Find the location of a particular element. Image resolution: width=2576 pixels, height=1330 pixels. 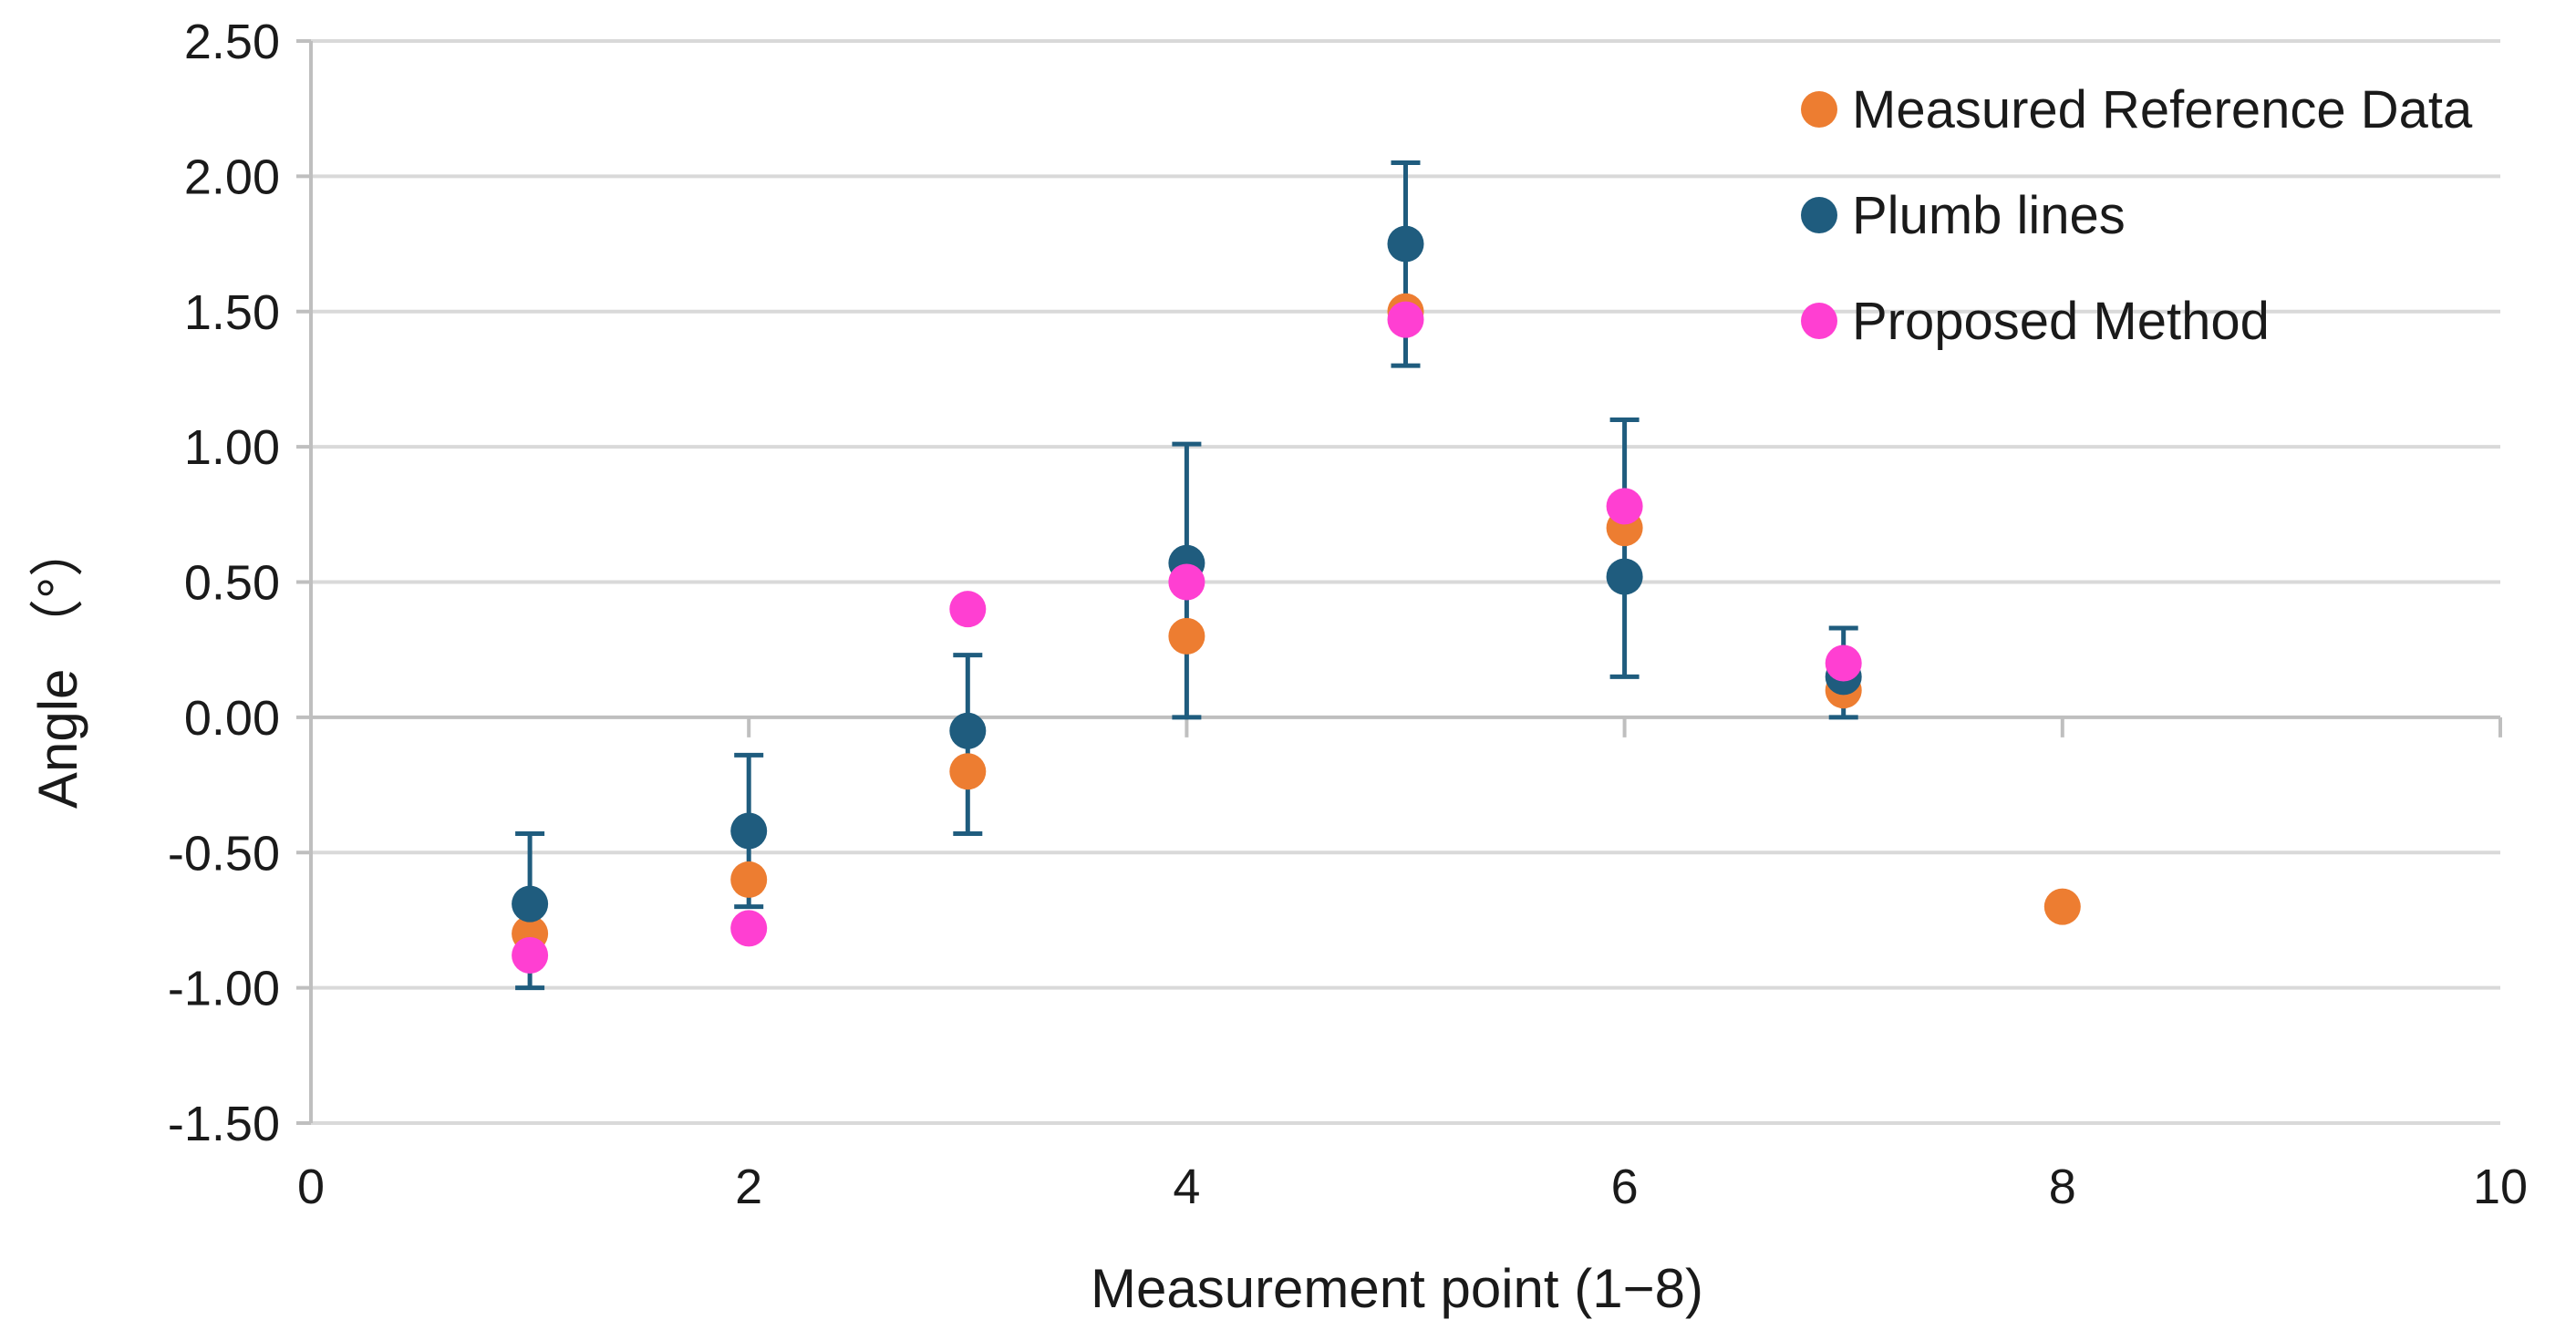

y-tick-label: -1.50 is located at coordinates (224, 1124).